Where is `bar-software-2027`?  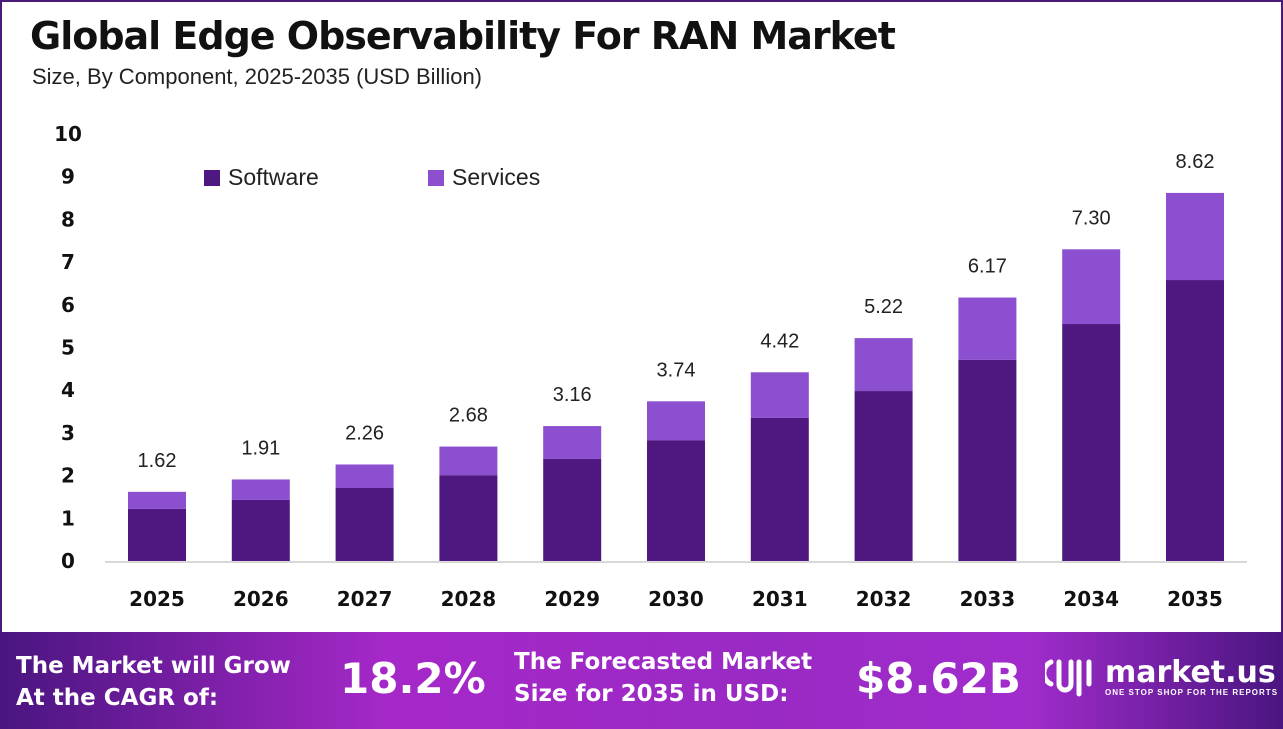 bar-software-2027 is located at coordinates (364, 524).